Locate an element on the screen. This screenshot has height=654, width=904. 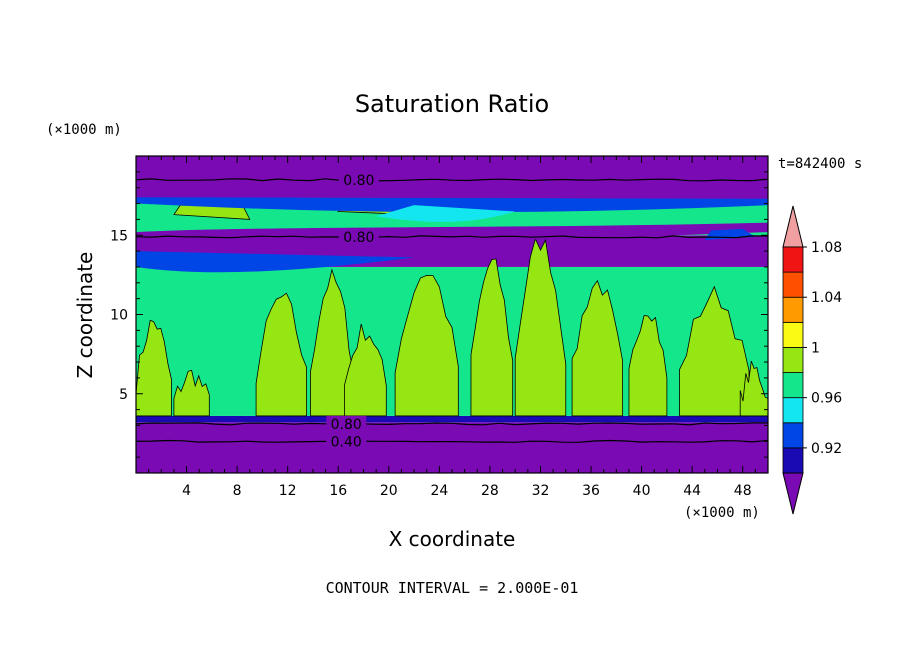
x-unit-label: (×1000 m) is located at coordinates (722, 513).